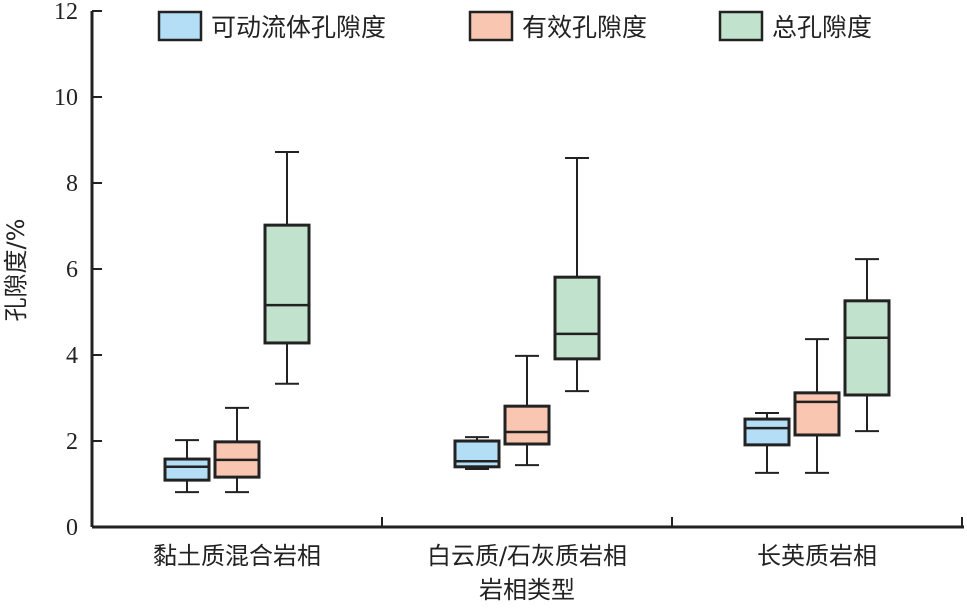 The width and height of the screenshot is (967, 609). I want to click on y-tick-label: 4, so click(72, 356).